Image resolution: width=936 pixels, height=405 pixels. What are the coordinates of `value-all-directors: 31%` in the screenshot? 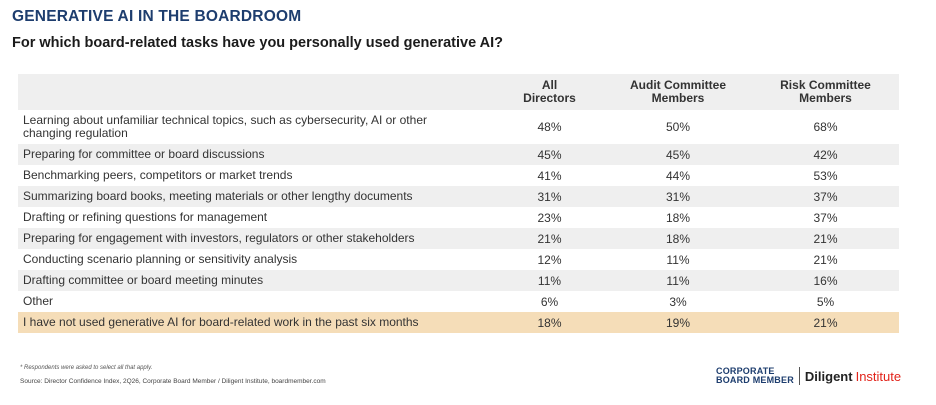 It's located at (549, 196).